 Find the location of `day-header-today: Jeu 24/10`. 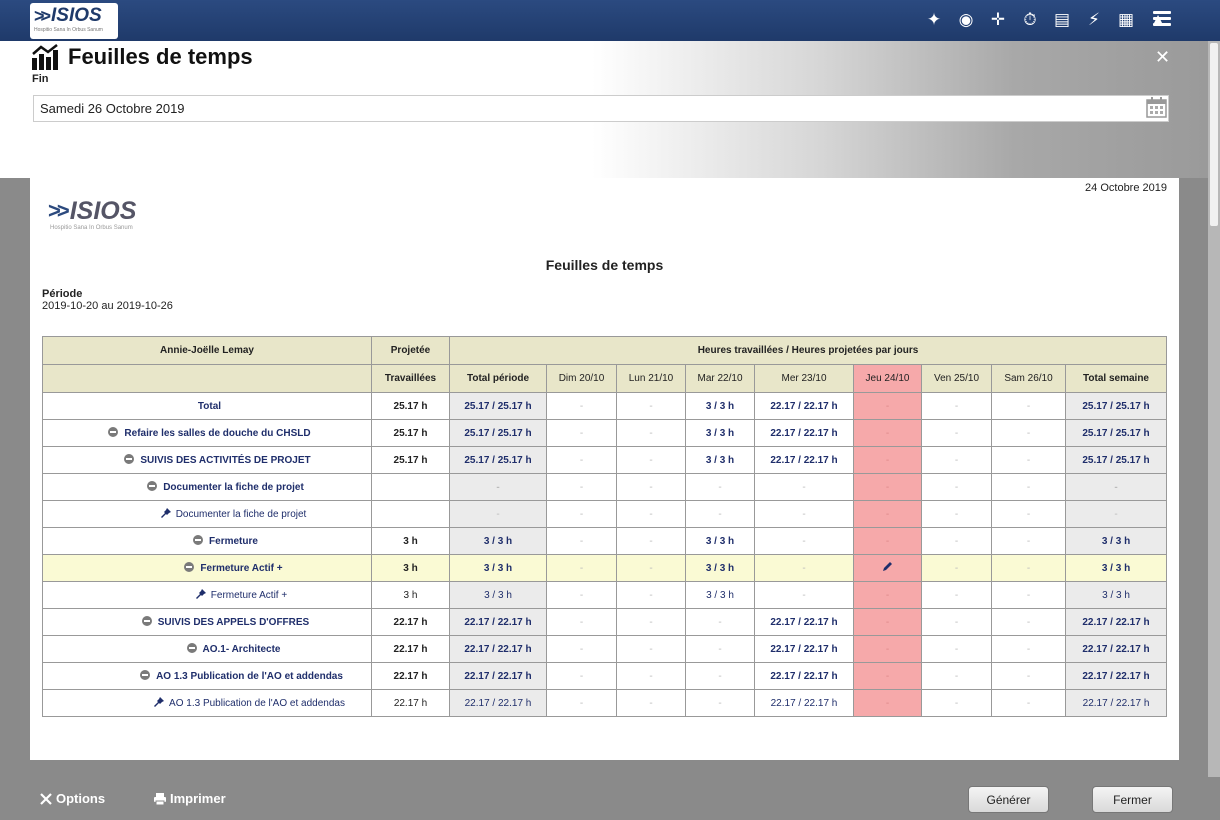

day-header-today: Jeu 24/10 is located at coordinates (887, 378).